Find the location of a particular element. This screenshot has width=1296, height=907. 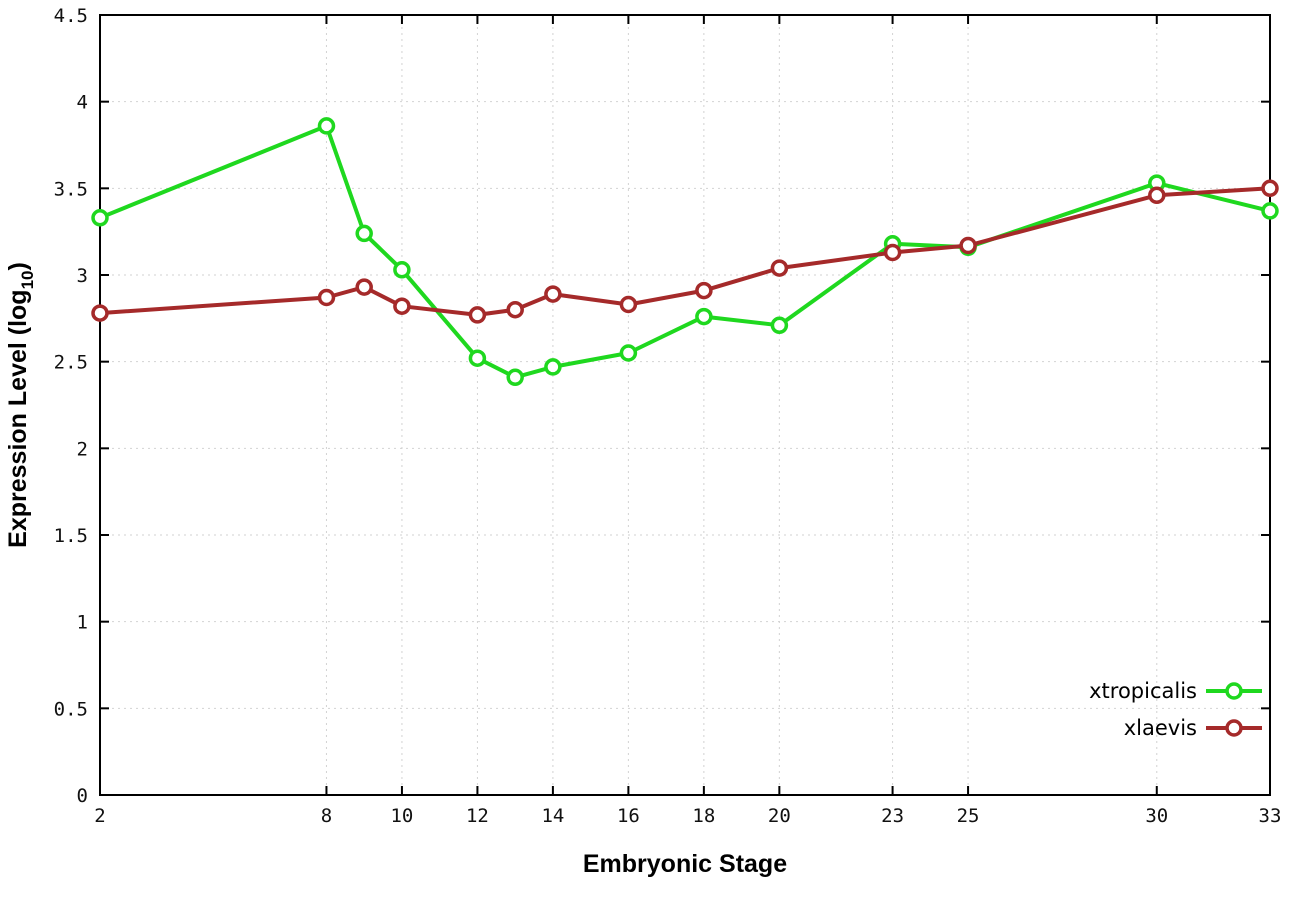

x-tick-label: 14 is located at coordinates (552, 816).